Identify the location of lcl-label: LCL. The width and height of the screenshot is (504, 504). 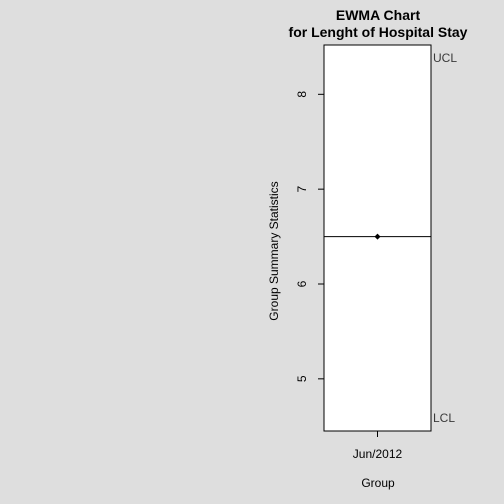
(444, 418).